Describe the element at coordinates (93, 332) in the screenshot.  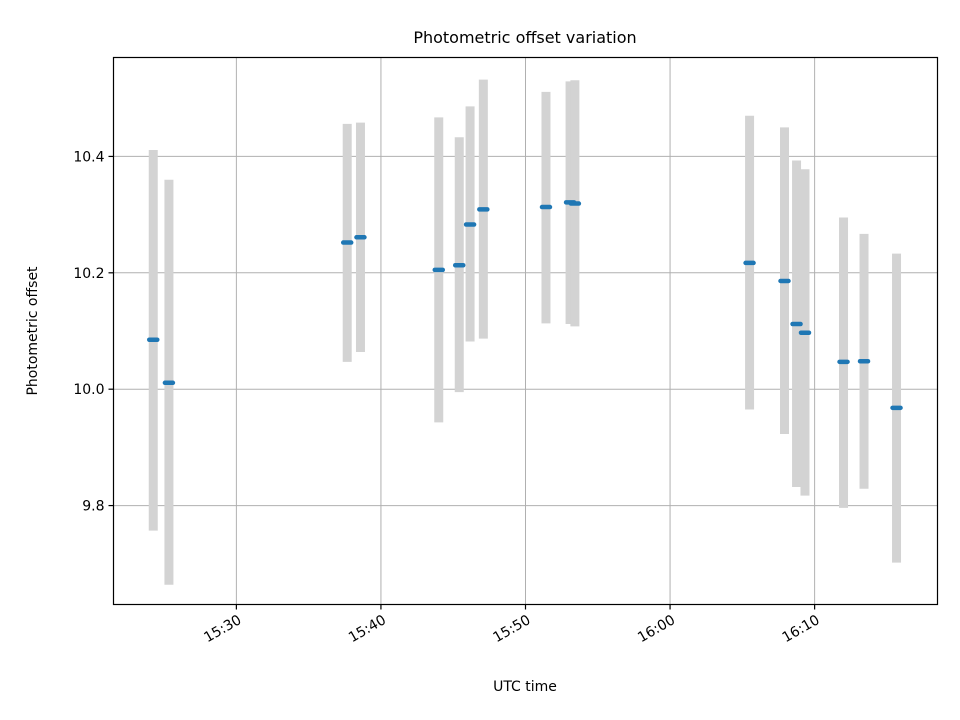
I see `y-axis-ticks: 9.8 10.0 10.2 10.4` at that location.